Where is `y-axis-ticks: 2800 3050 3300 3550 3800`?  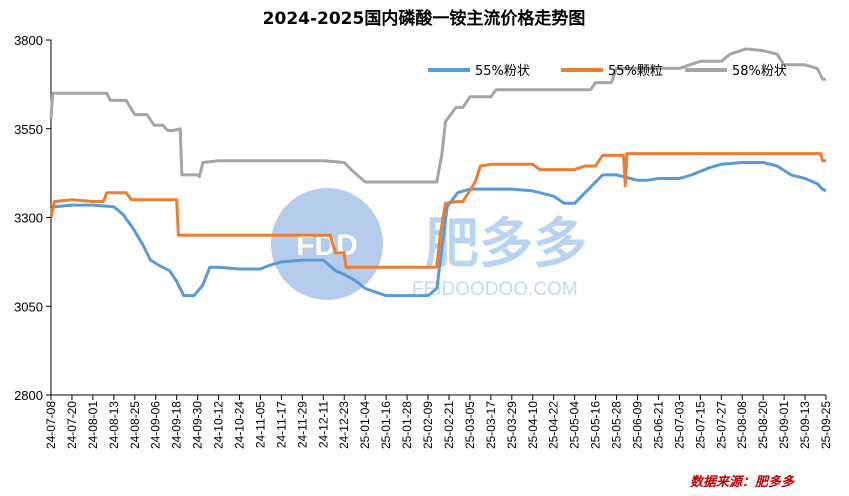 y-axis-ticks: 2800 3050 3300 3550 3800 is located at coordinates (32, 218).